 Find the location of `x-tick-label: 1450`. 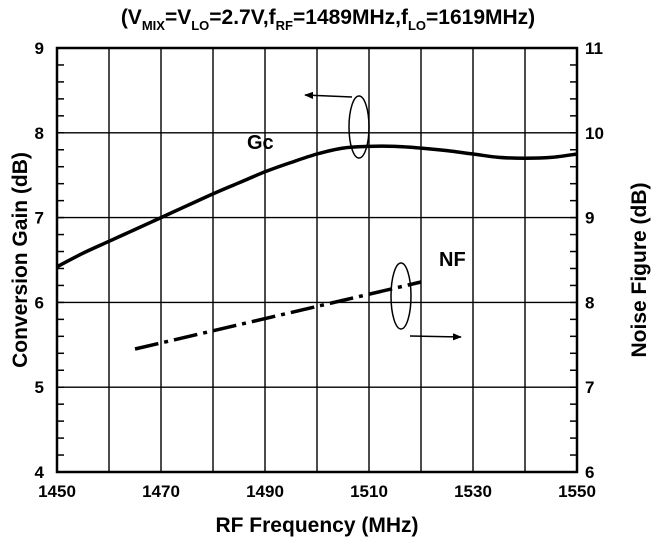

x-tick-label: 1450 is located at coordinates (57, 491).